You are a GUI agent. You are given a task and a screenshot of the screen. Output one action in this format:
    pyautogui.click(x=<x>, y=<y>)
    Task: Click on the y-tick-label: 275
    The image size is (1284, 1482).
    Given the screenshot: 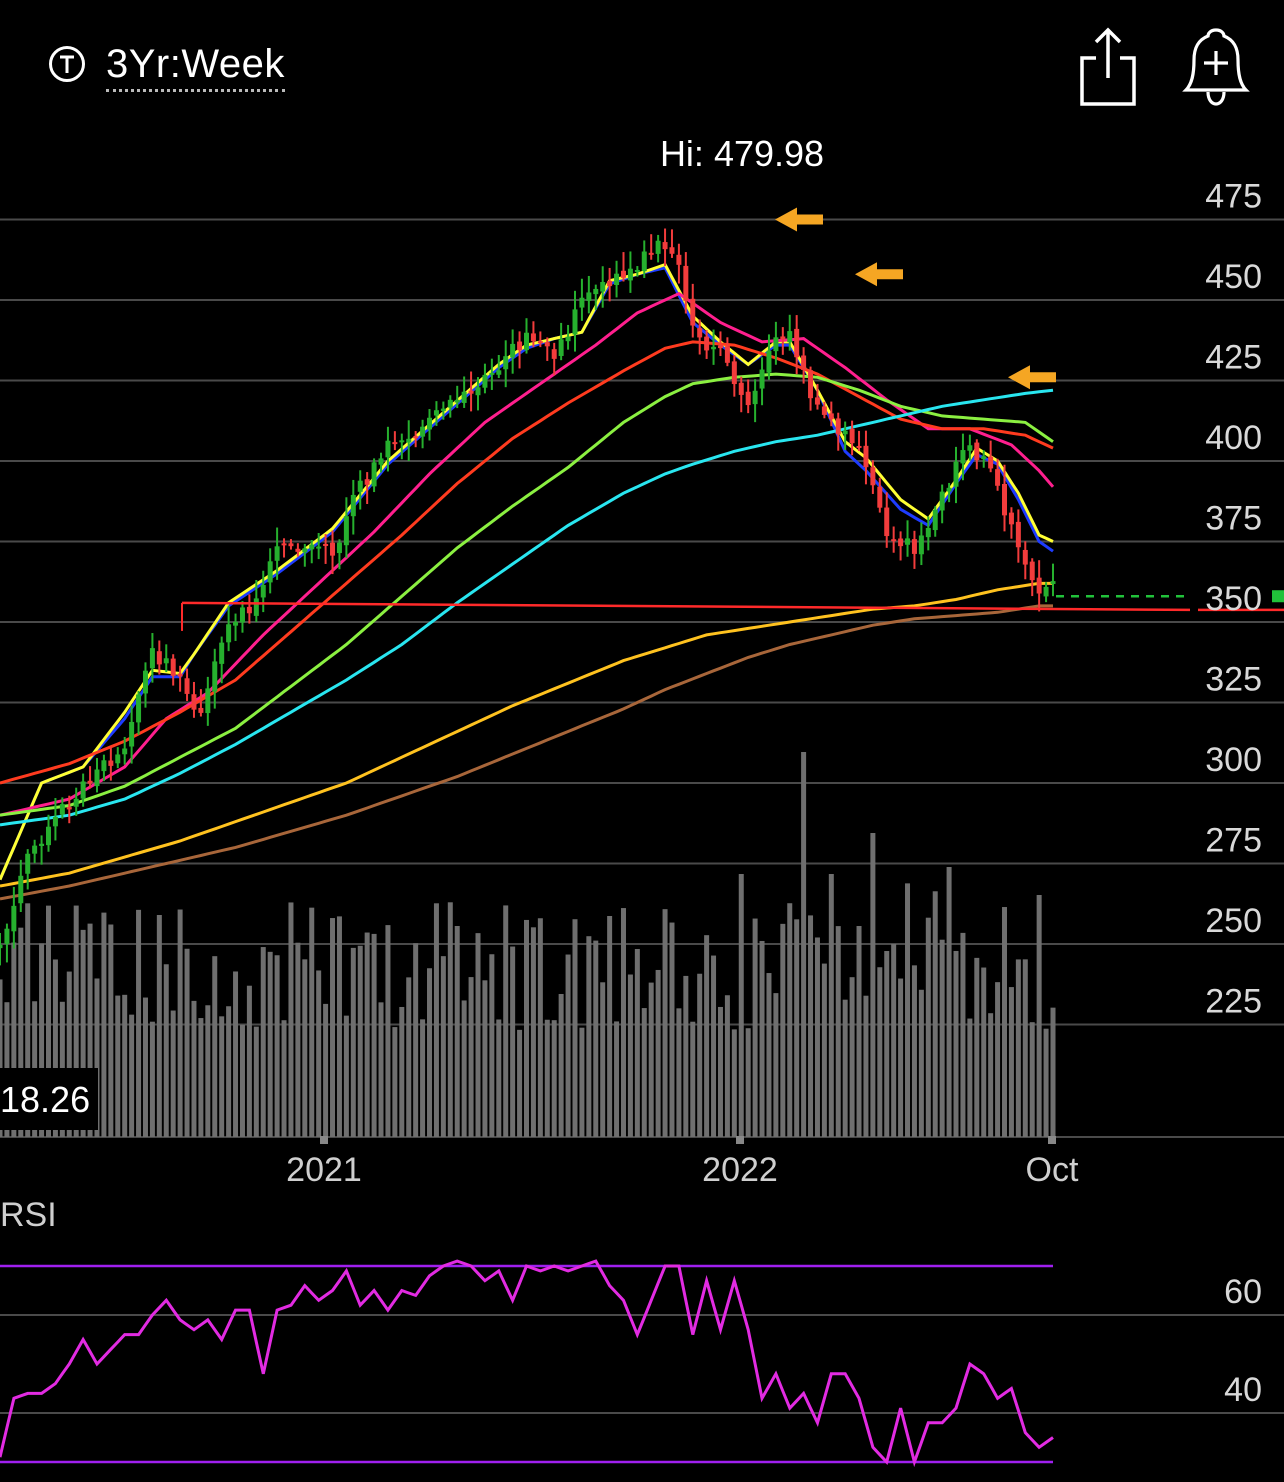 What is the action you would take?
    pyautogui.click(x=1233, y=841)
    